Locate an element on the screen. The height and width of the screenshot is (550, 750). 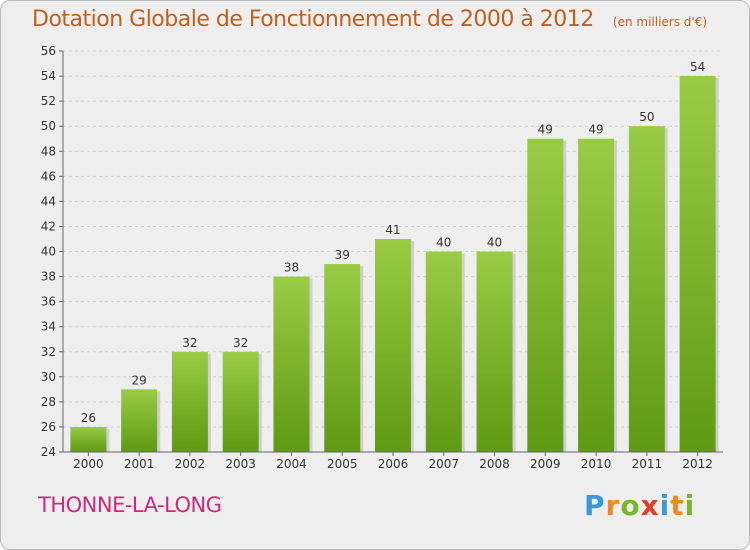
commune-name: THONNE-LA-LONG is located at coordinates (130, 505).